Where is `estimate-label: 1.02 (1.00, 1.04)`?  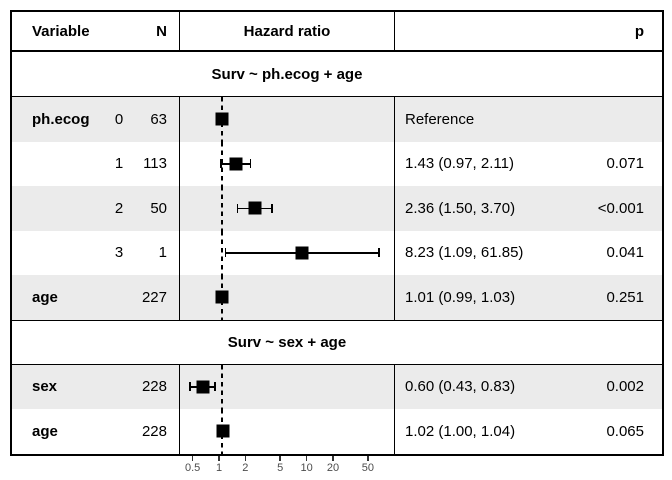
estimate-label: 1.02 (1.00, 1.04) is located at coordinates (460, 431).